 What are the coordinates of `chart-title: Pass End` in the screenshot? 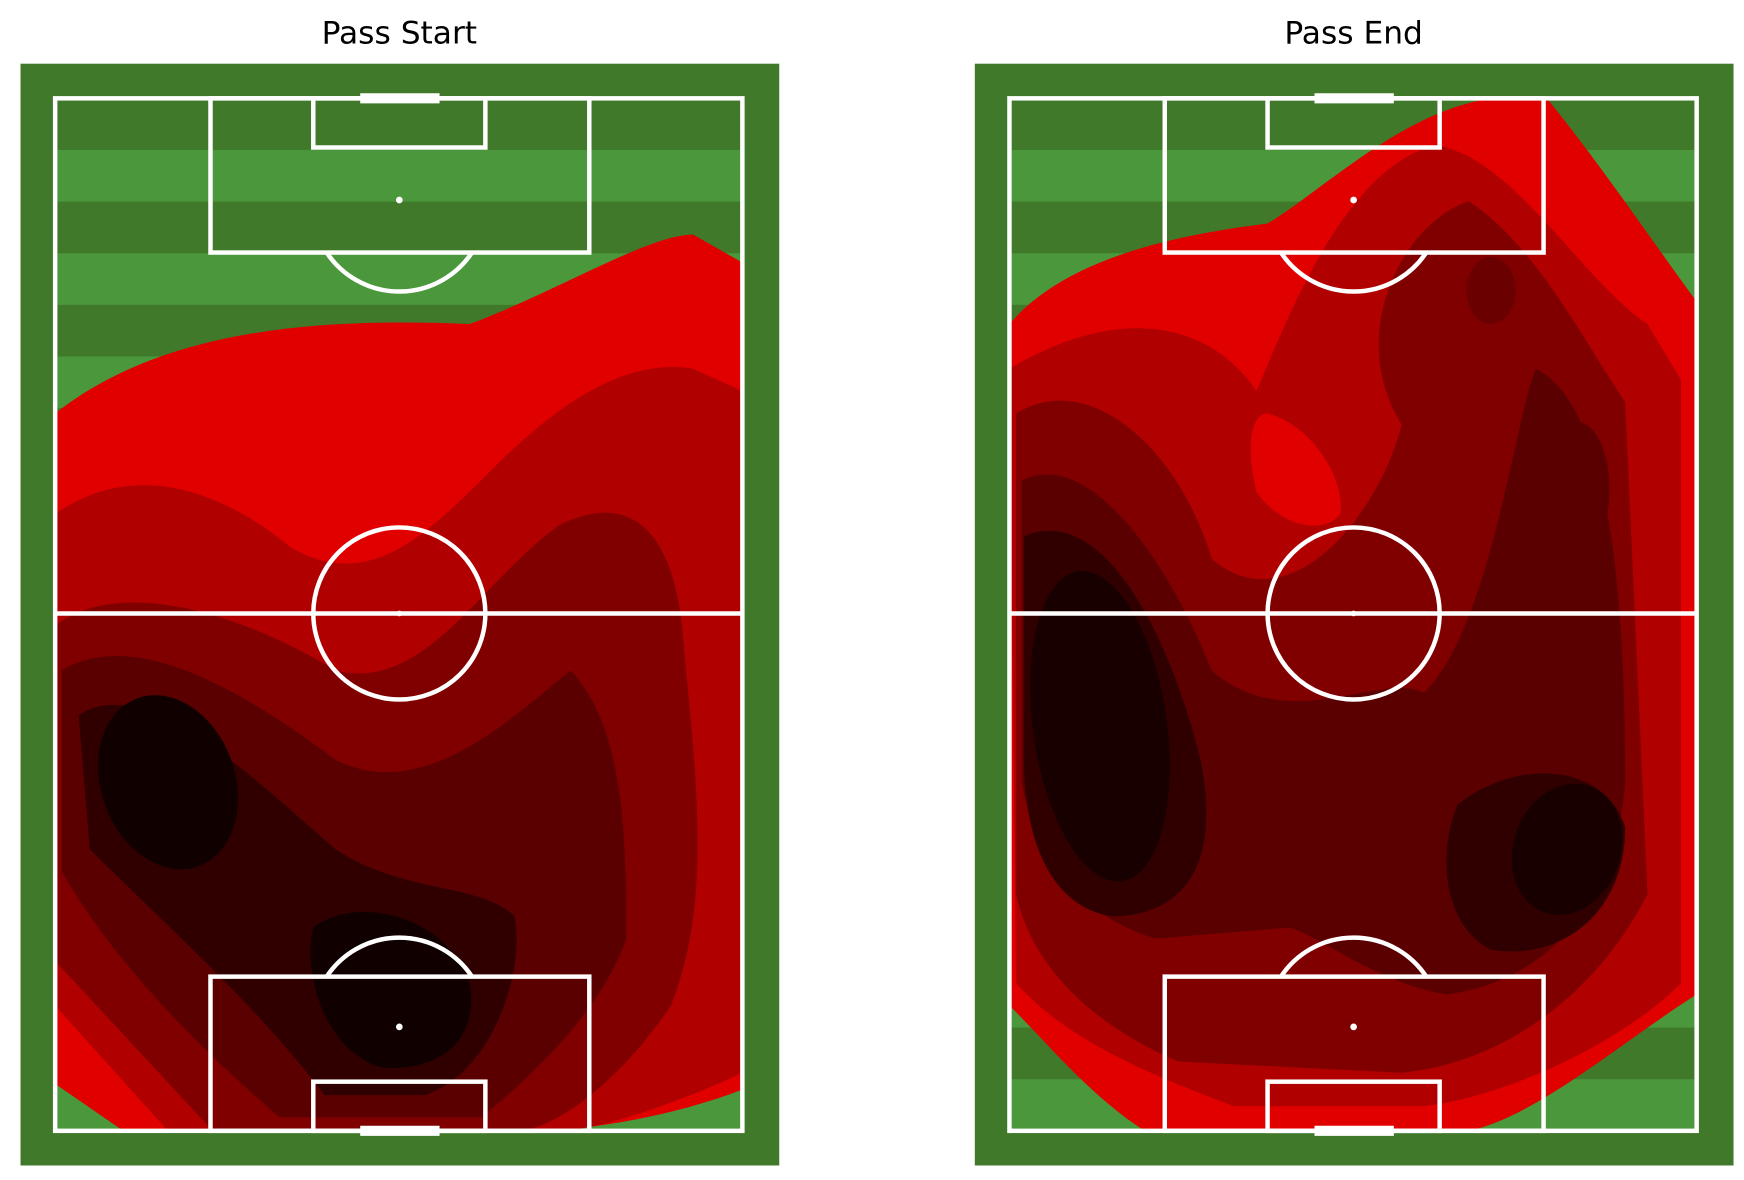 It's located at (1353, 34).